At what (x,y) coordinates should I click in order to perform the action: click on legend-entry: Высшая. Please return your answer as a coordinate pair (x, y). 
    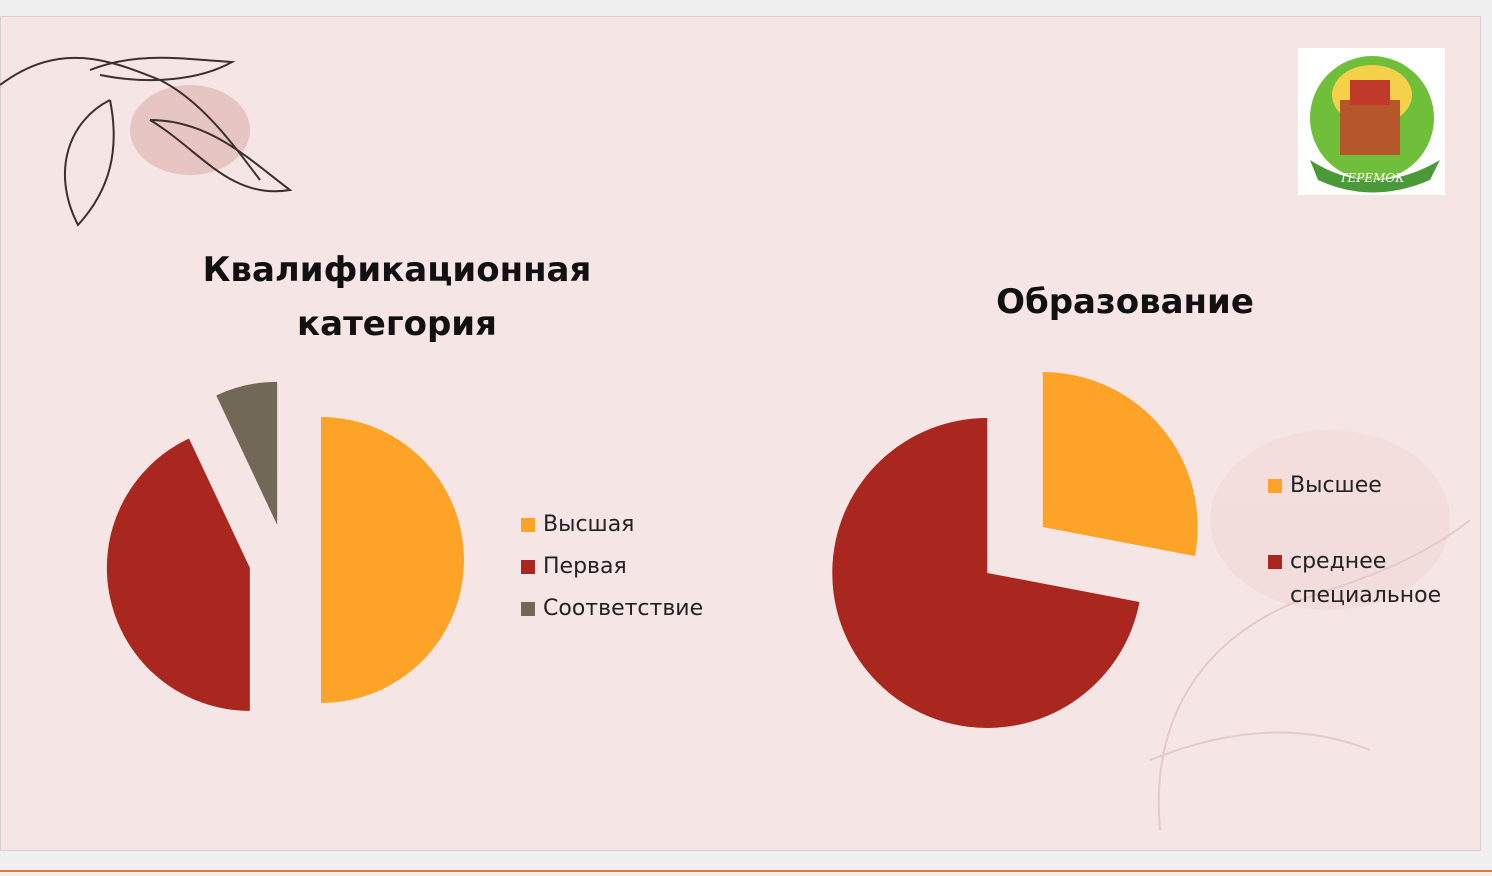
    Looking at the image, I should click on (642, 525).